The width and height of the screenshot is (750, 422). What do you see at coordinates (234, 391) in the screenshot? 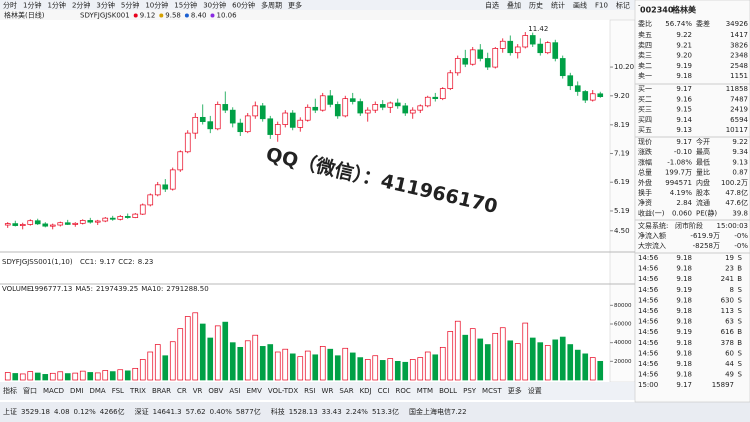
I see `indicator-tab: ASI` at bounding box center [234, 391].